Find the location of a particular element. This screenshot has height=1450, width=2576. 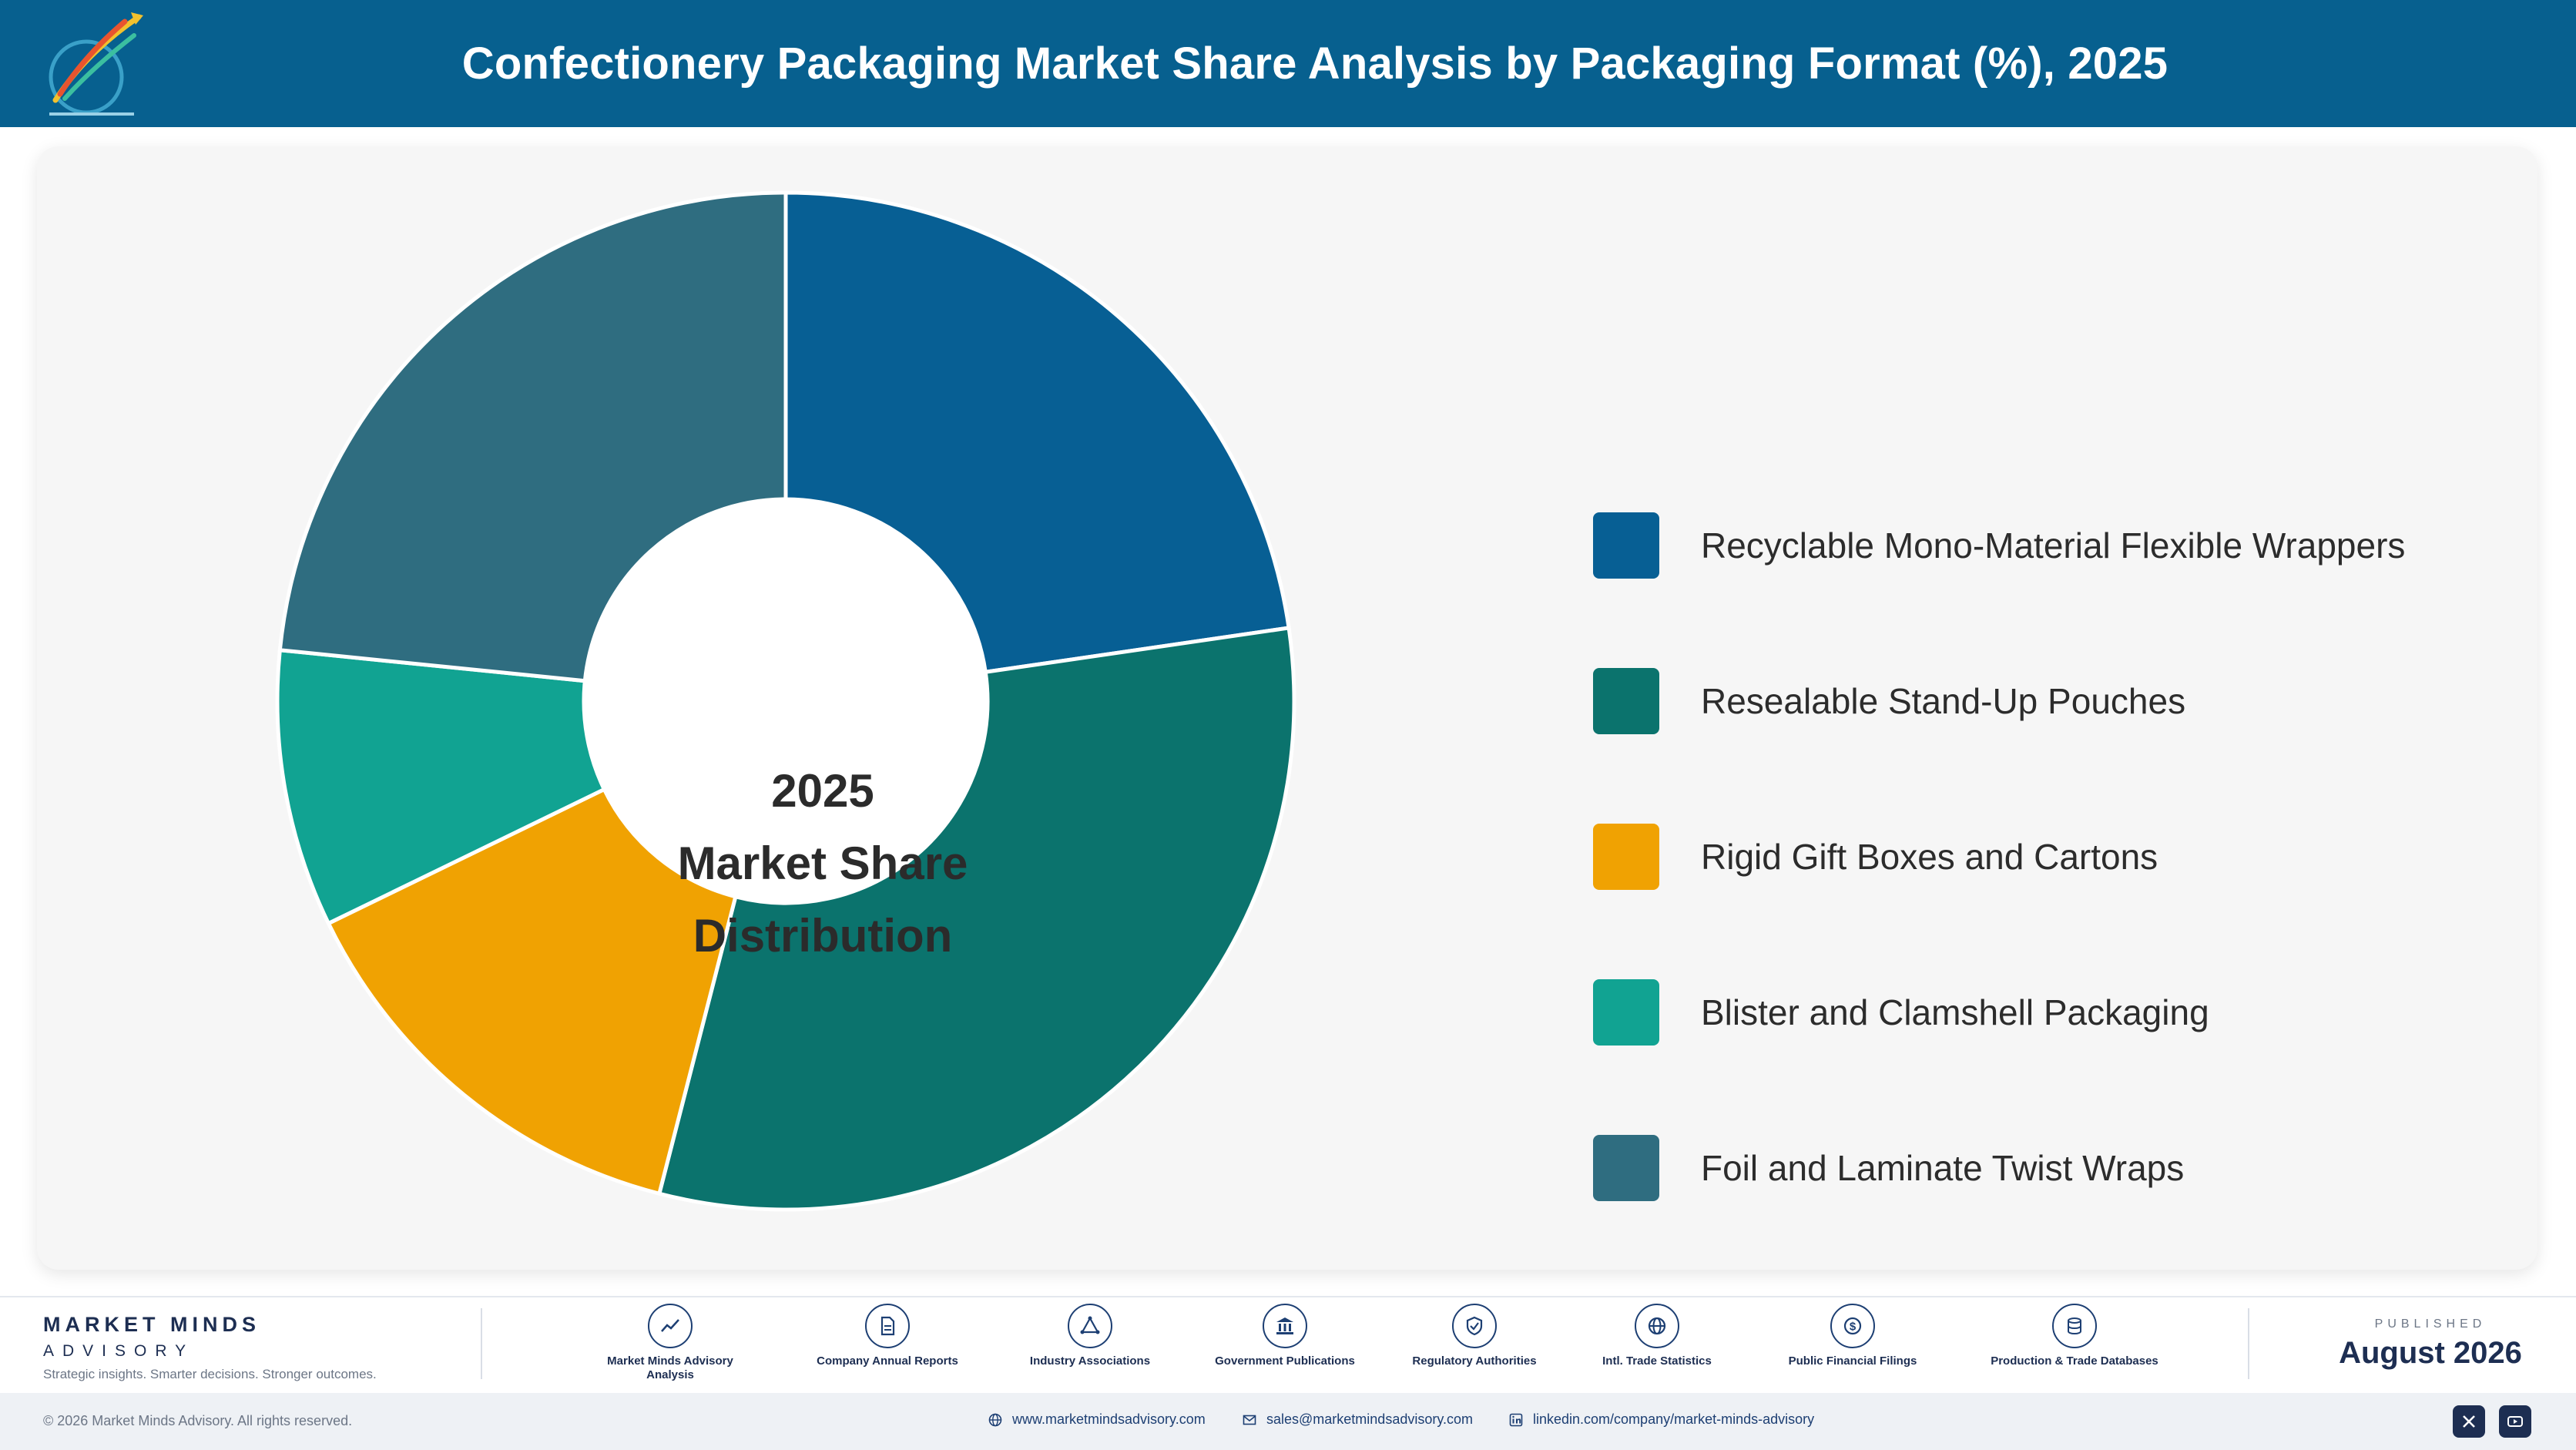

source-label: Regulatory Authorities is located at coordinates (1474, 1361).